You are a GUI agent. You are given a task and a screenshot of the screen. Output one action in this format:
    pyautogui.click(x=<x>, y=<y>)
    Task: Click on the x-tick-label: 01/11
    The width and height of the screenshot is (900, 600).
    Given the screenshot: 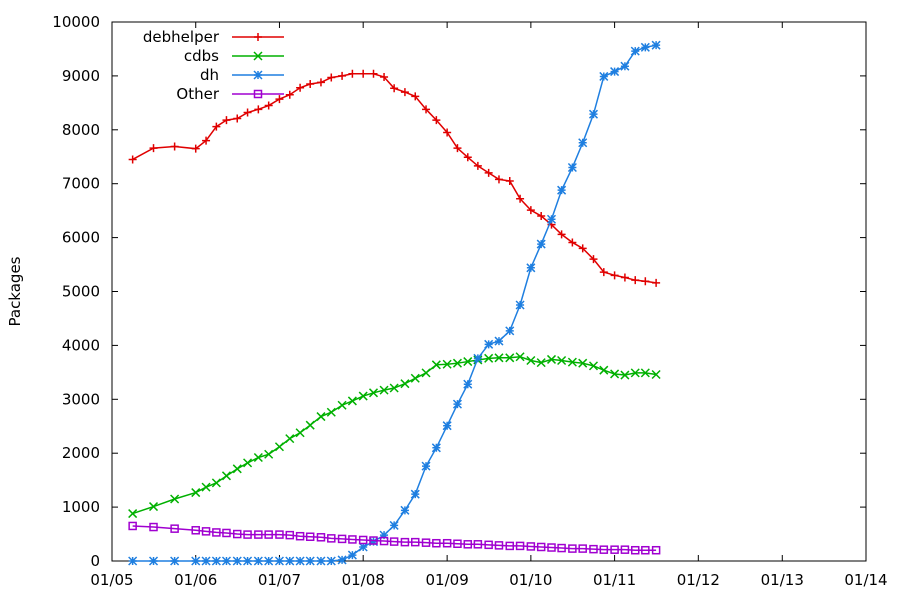 What is the action you would take?
    pyautogui.click(x=614, y=580)
    